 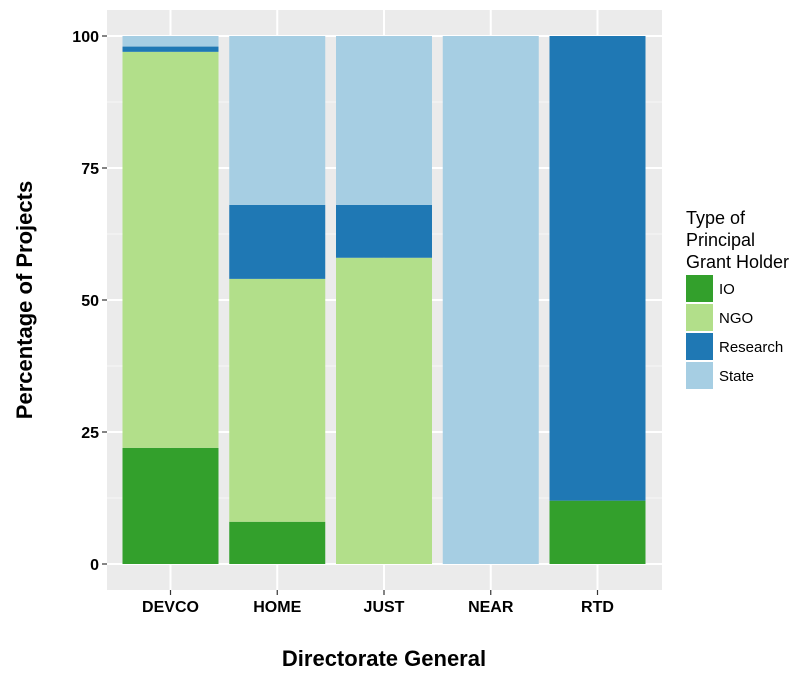 I want to click on x-tick-label: DEVCO, so click(x=170, y=607).